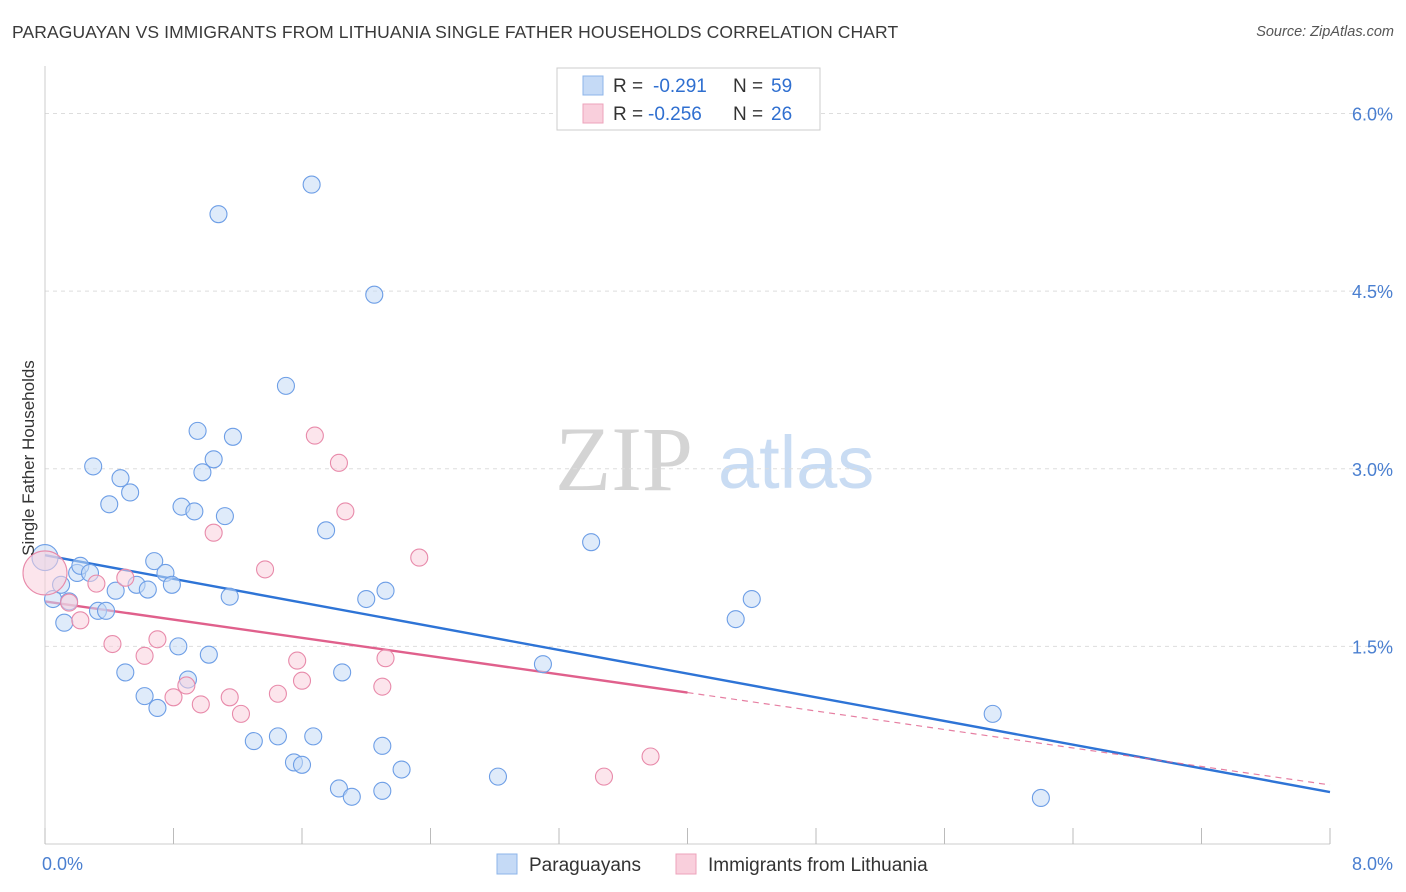 The image size is (1406, 892). Describe the element at coordinates (62, 864) in the screenshot. I see `x-tick-label: 0.0%` at that location.